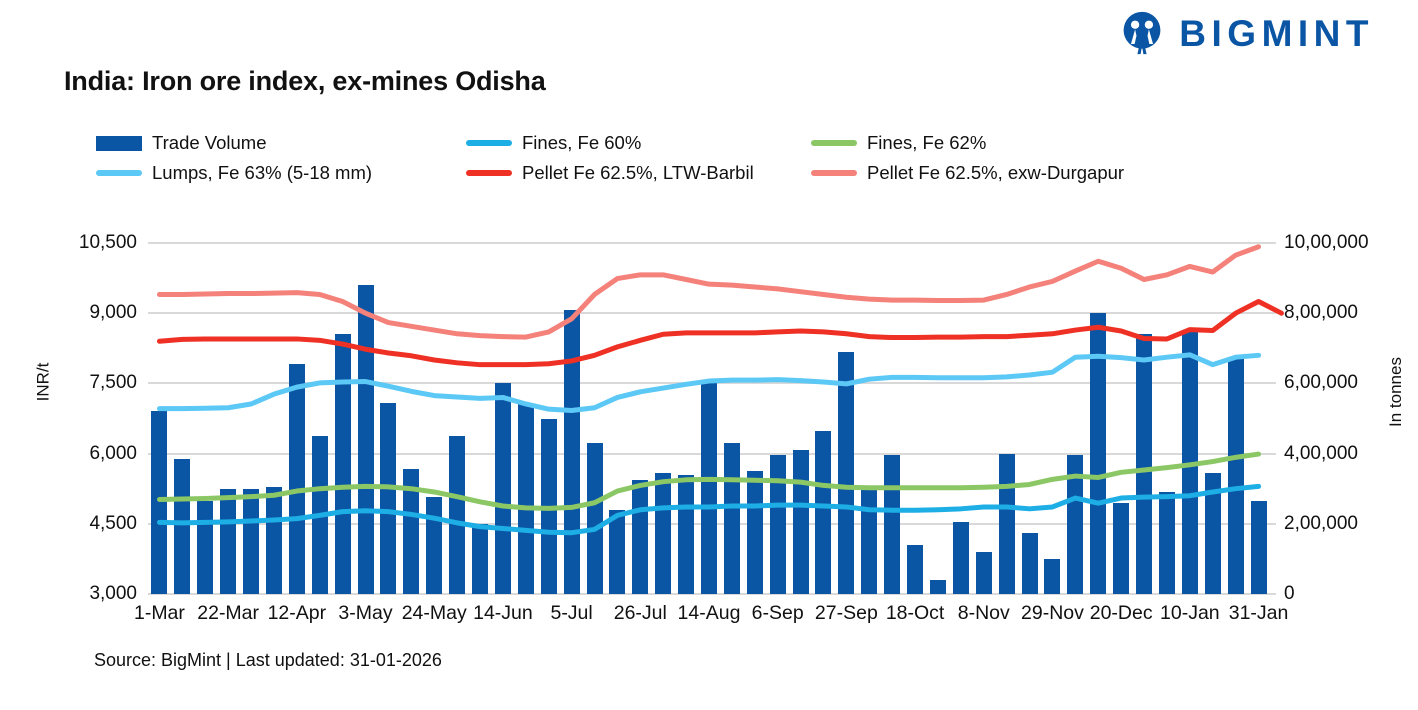 Image resolution: width=1418 pixels, height=710 pixels. Describe the element at coordinates (927, 142) in the screenshot. I see `legend-label: Fines, Fe 62%` at that location.